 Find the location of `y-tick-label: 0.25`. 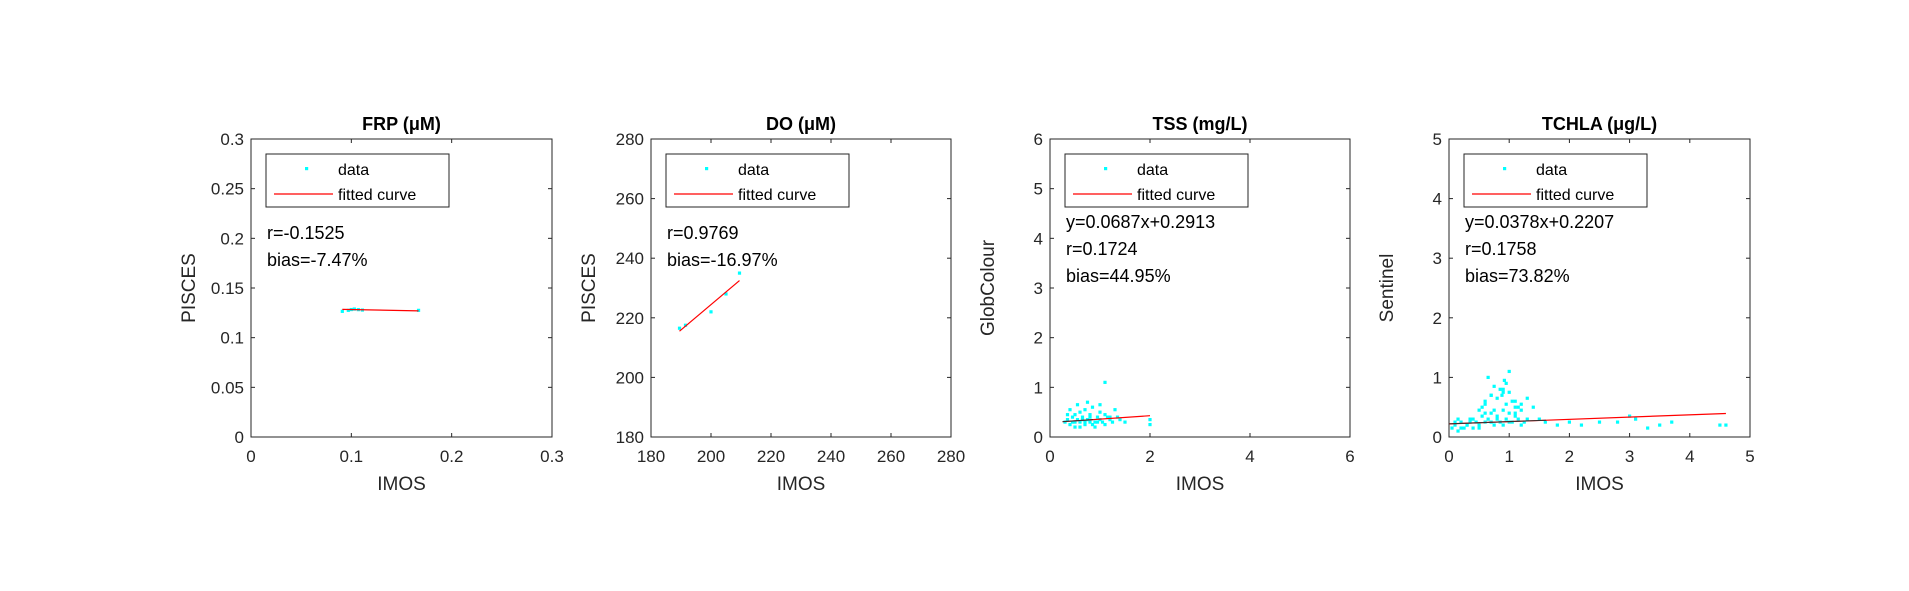

y-tick-label: 0.25 is located at coordinates (227, 189).